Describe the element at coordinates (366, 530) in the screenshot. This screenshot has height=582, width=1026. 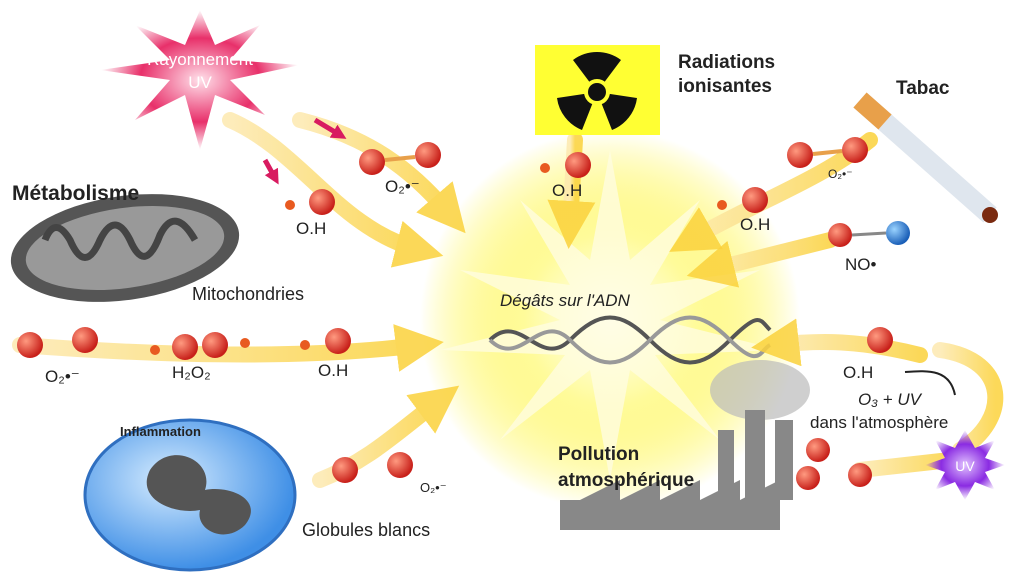
I see `inflammation-subtitle: Globules blancs` at that location.